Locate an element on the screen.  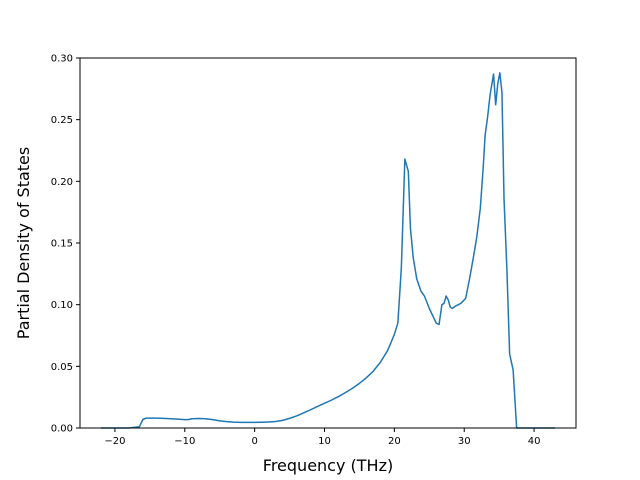
y-tick-label: 0.30 is located at coordinates (62, 59).